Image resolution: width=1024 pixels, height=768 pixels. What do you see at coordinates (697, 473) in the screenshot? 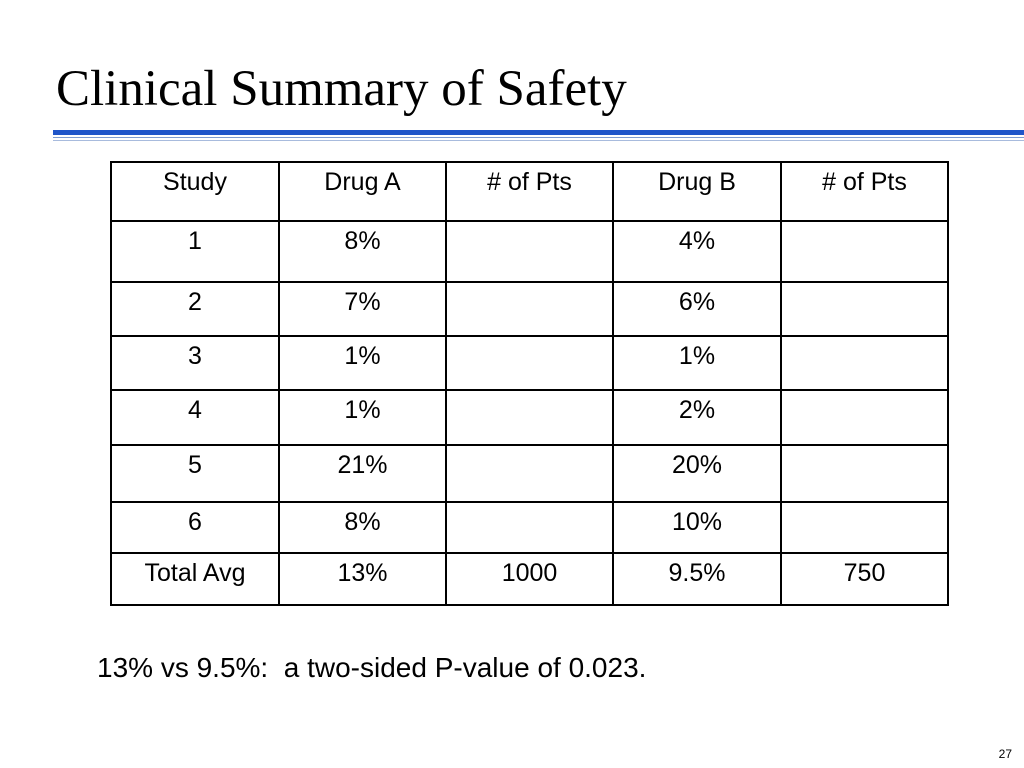
I see `cell-drug-b: 20%` at bounding box center [697, 473].